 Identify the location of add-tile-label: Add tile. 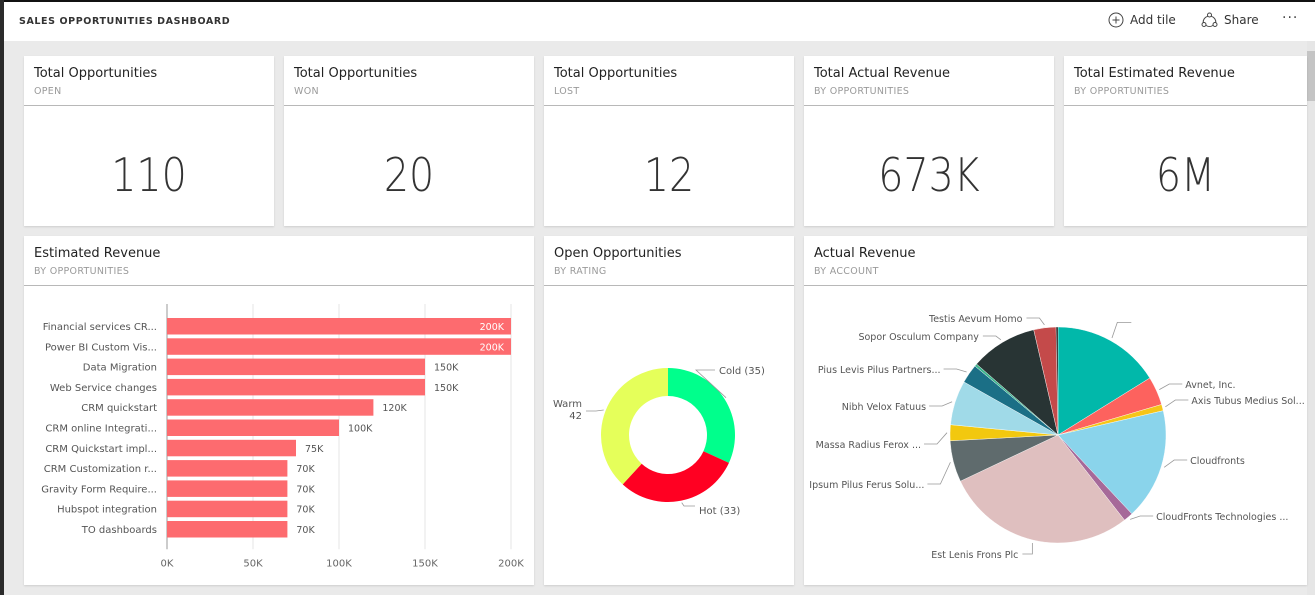
(1153, 20).